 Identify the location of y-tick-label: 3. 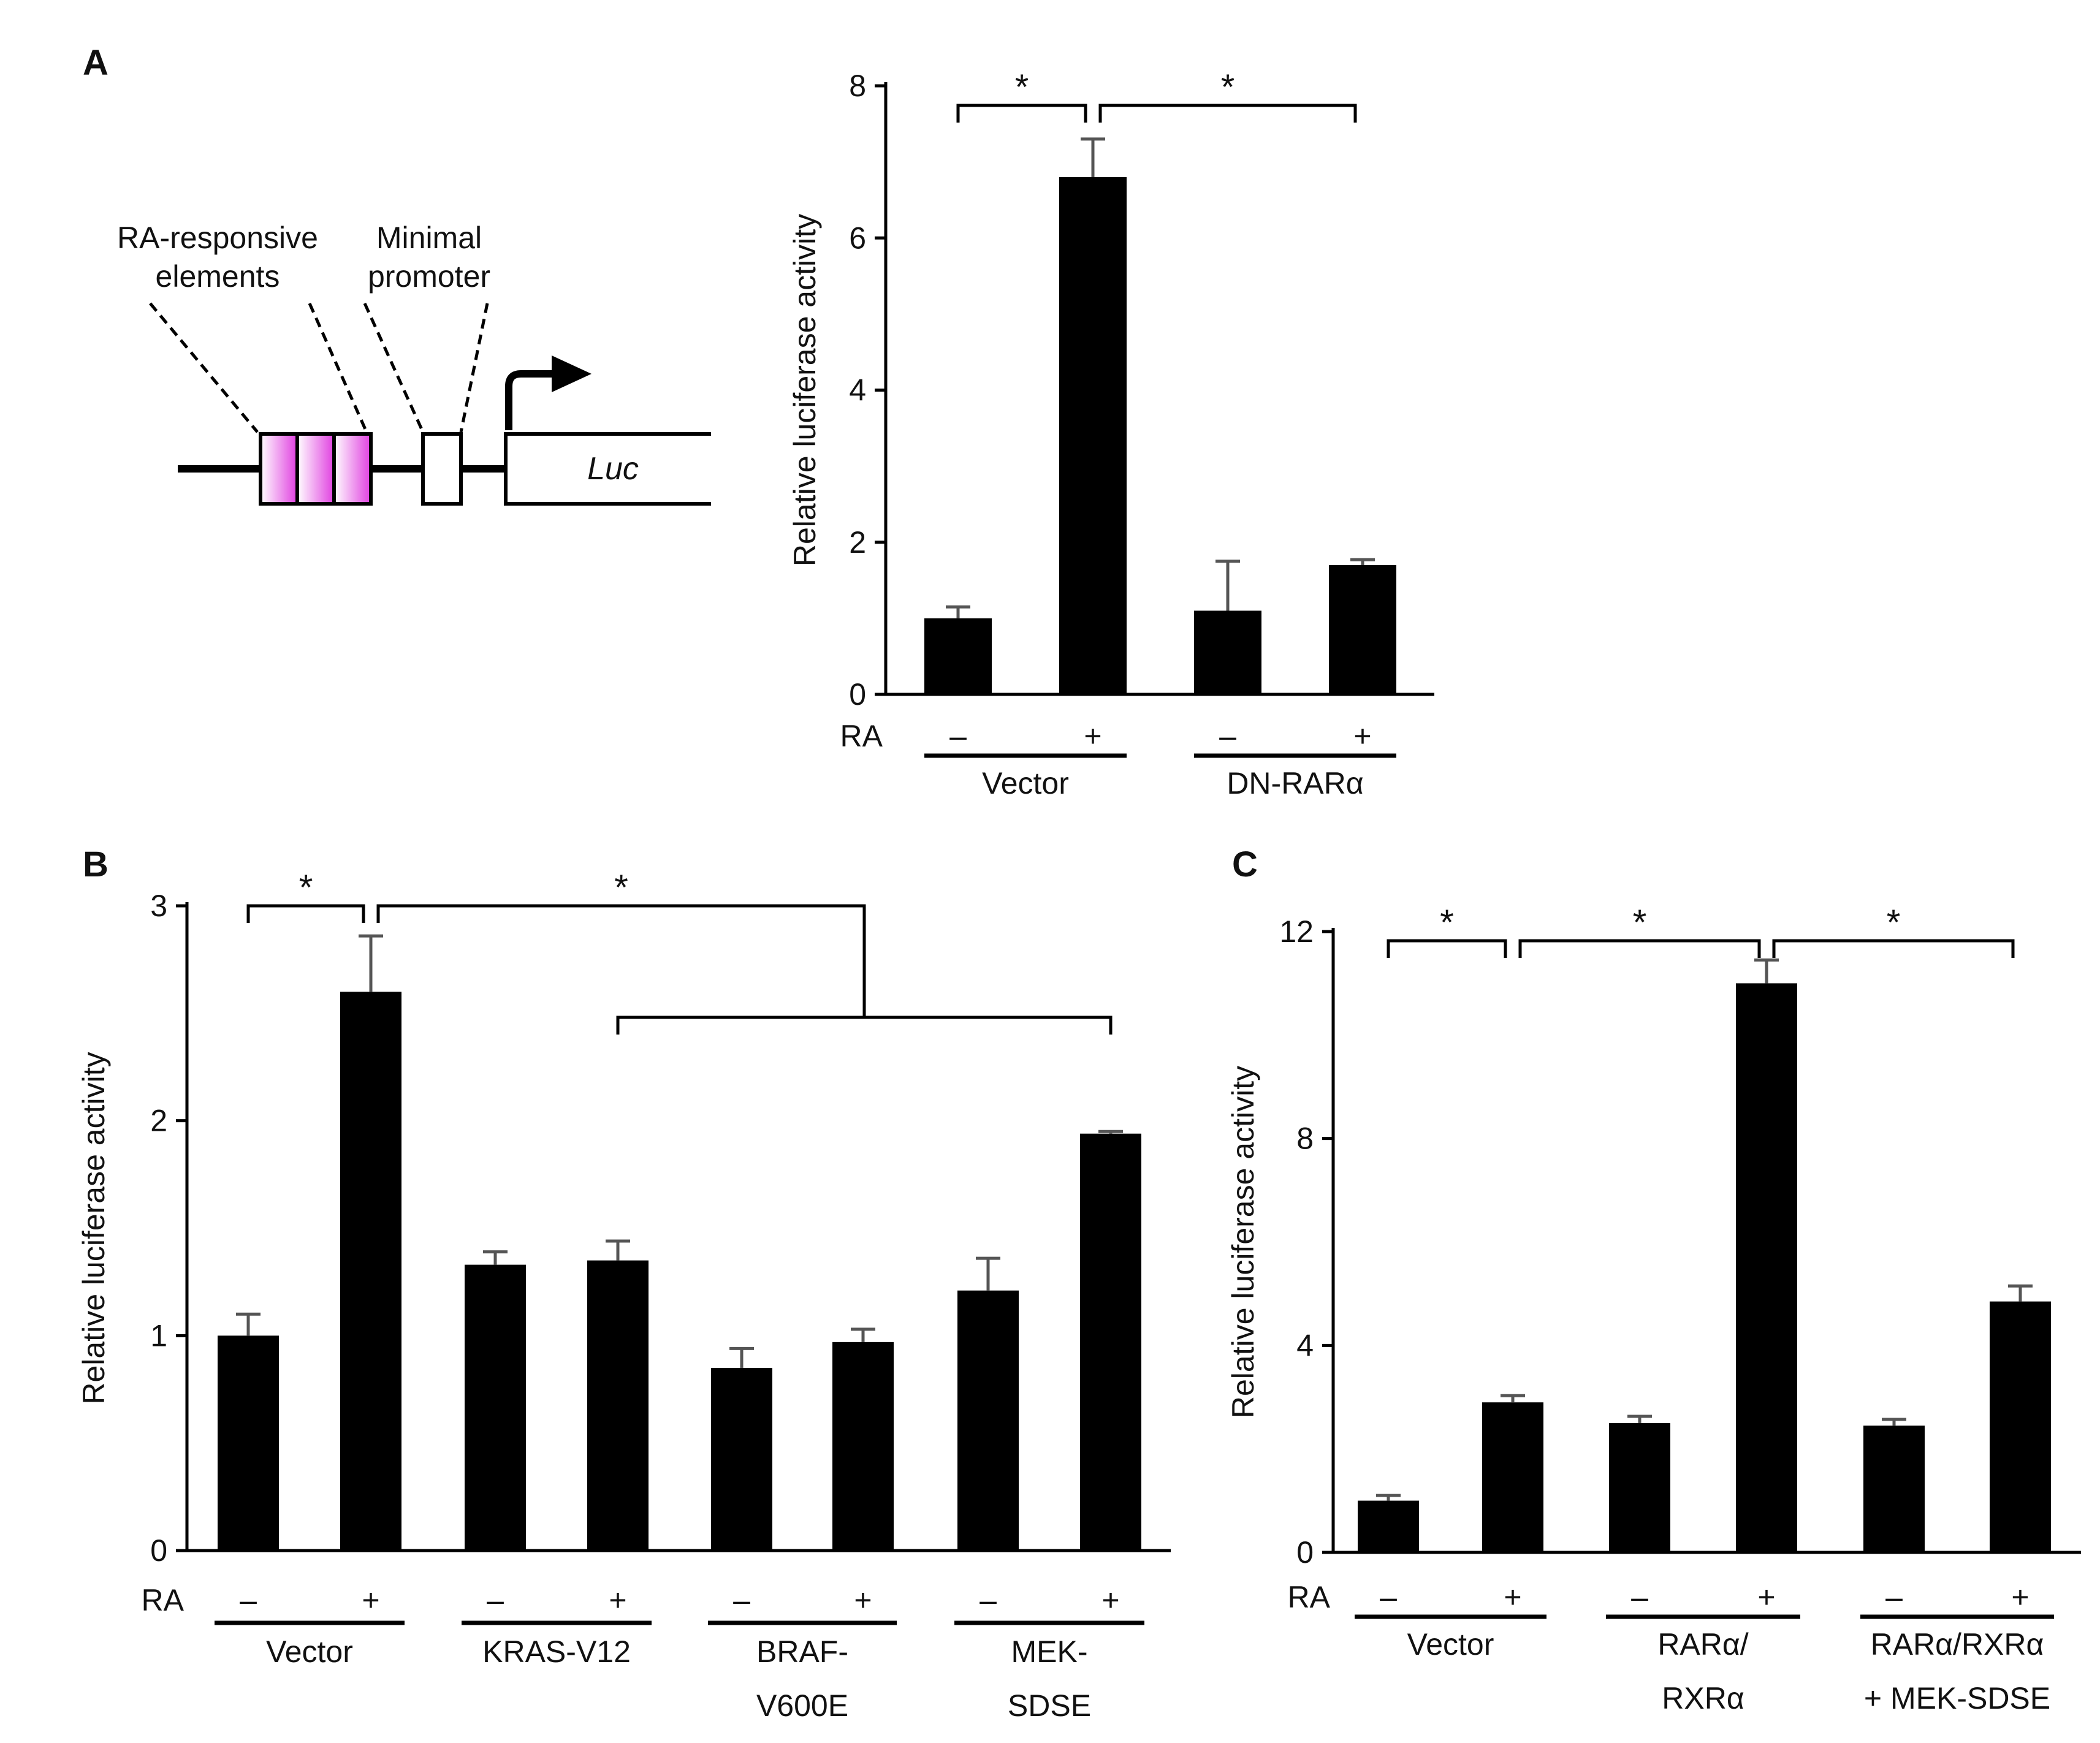
(159, 906).